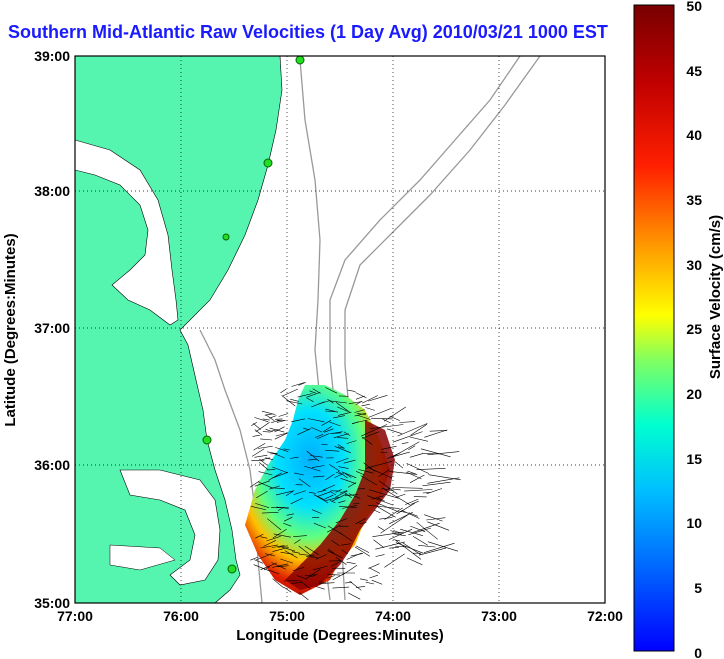 This screenshot has width=724, height=659. Describe the element at coordinates (694, 265) in the screenshot. I see `colorbar-tick: 30` at that location.